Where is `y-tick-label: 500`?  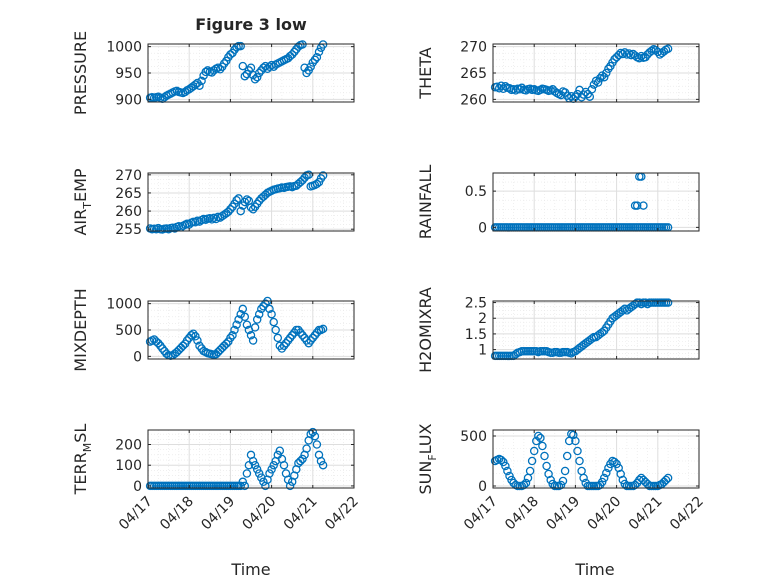
y-tick-label: 500 is located at coordinates (473, 437).